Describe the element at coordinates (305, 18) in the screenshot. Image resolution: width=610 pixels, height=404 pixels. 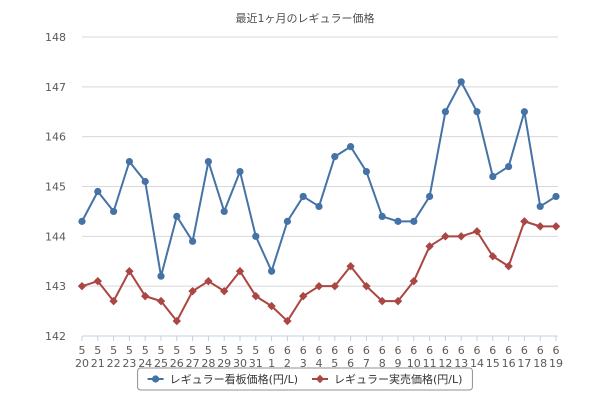
I see `chart-title: 最近1ヶ月のレギュラー価格` at that location.